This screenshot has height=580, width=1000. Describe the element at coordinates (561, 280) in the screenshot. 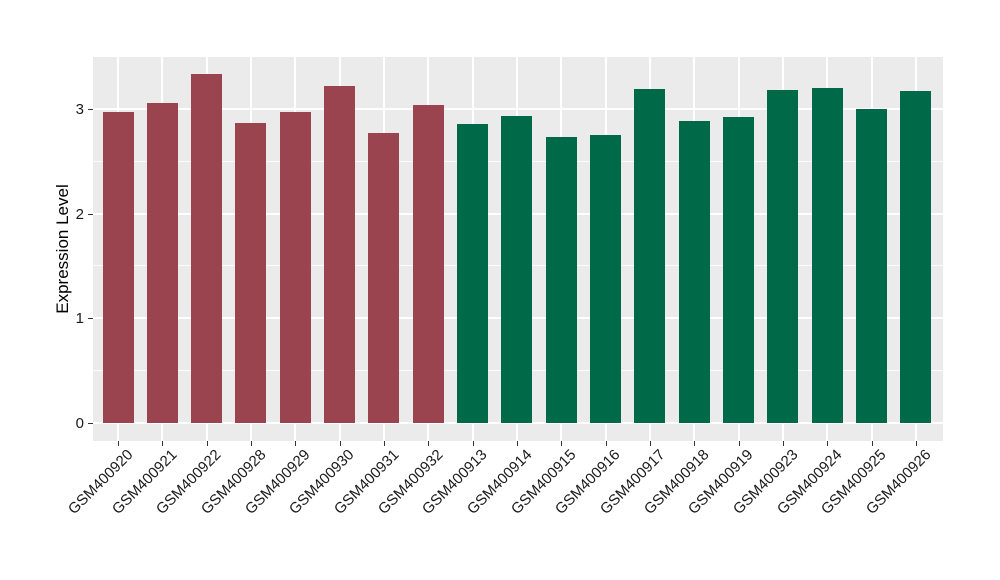

I see `bar-gsm400915` at that location.